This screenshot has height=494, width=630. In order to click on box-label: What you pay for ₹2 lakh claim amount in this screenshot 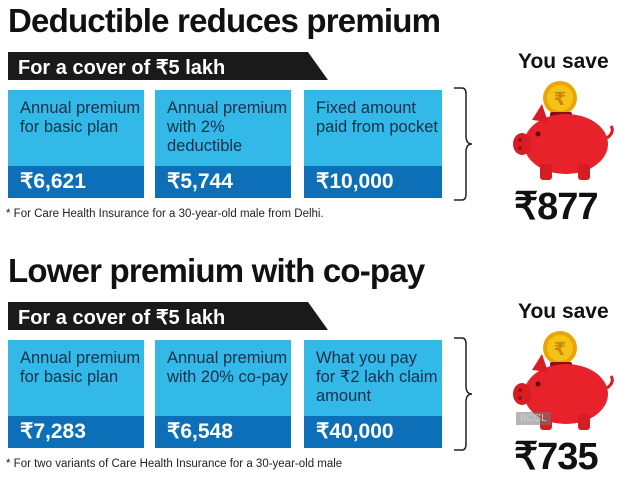, I will do `click(377, 377)`.